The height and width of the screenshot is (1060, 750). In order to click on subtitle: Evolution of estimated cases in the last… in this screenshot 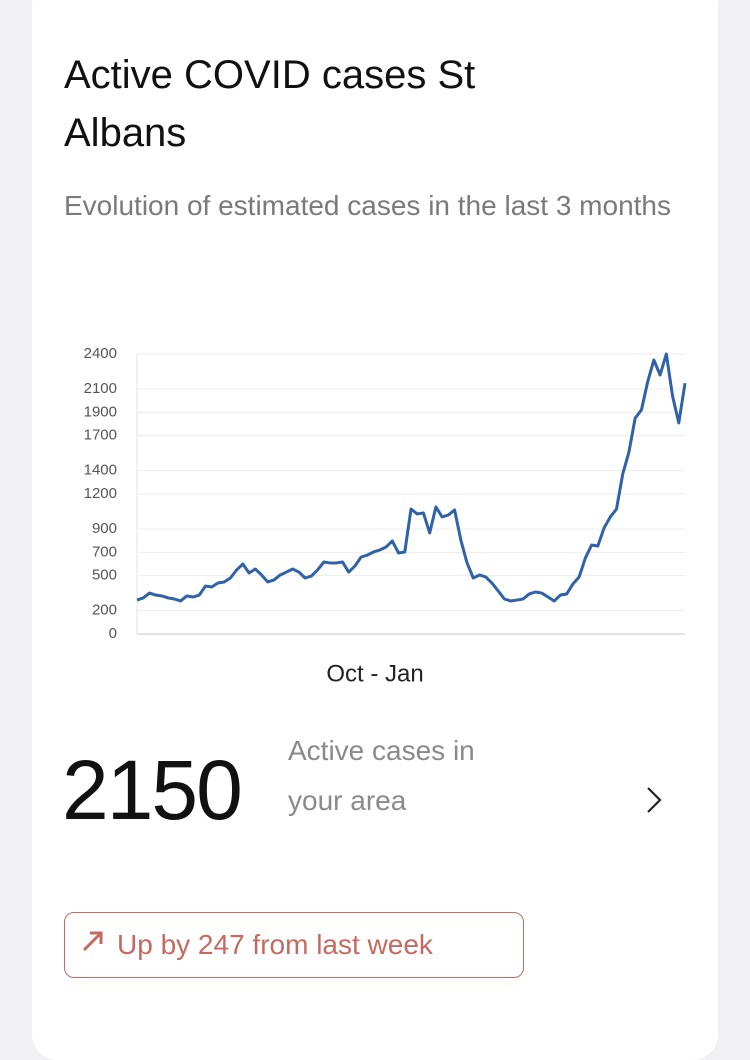, I will do `click(367, 205)`.